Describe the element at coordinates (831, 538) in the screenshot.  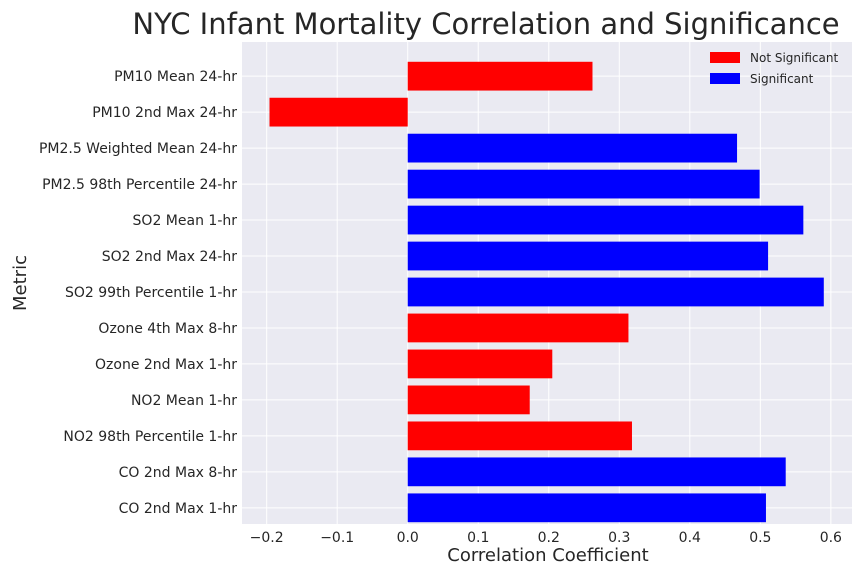
I see `x-tick-label: 0.6` at that location.